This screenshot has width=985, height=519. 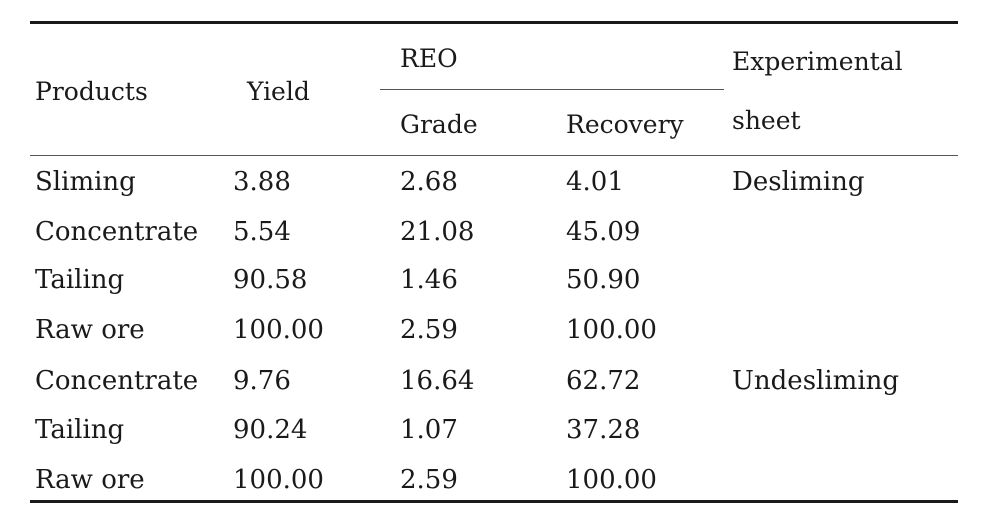 What do you see at coordinates (85, 182) in the screenshot?
I see `cell-products: Sliming` at bounding box center [85, 182].